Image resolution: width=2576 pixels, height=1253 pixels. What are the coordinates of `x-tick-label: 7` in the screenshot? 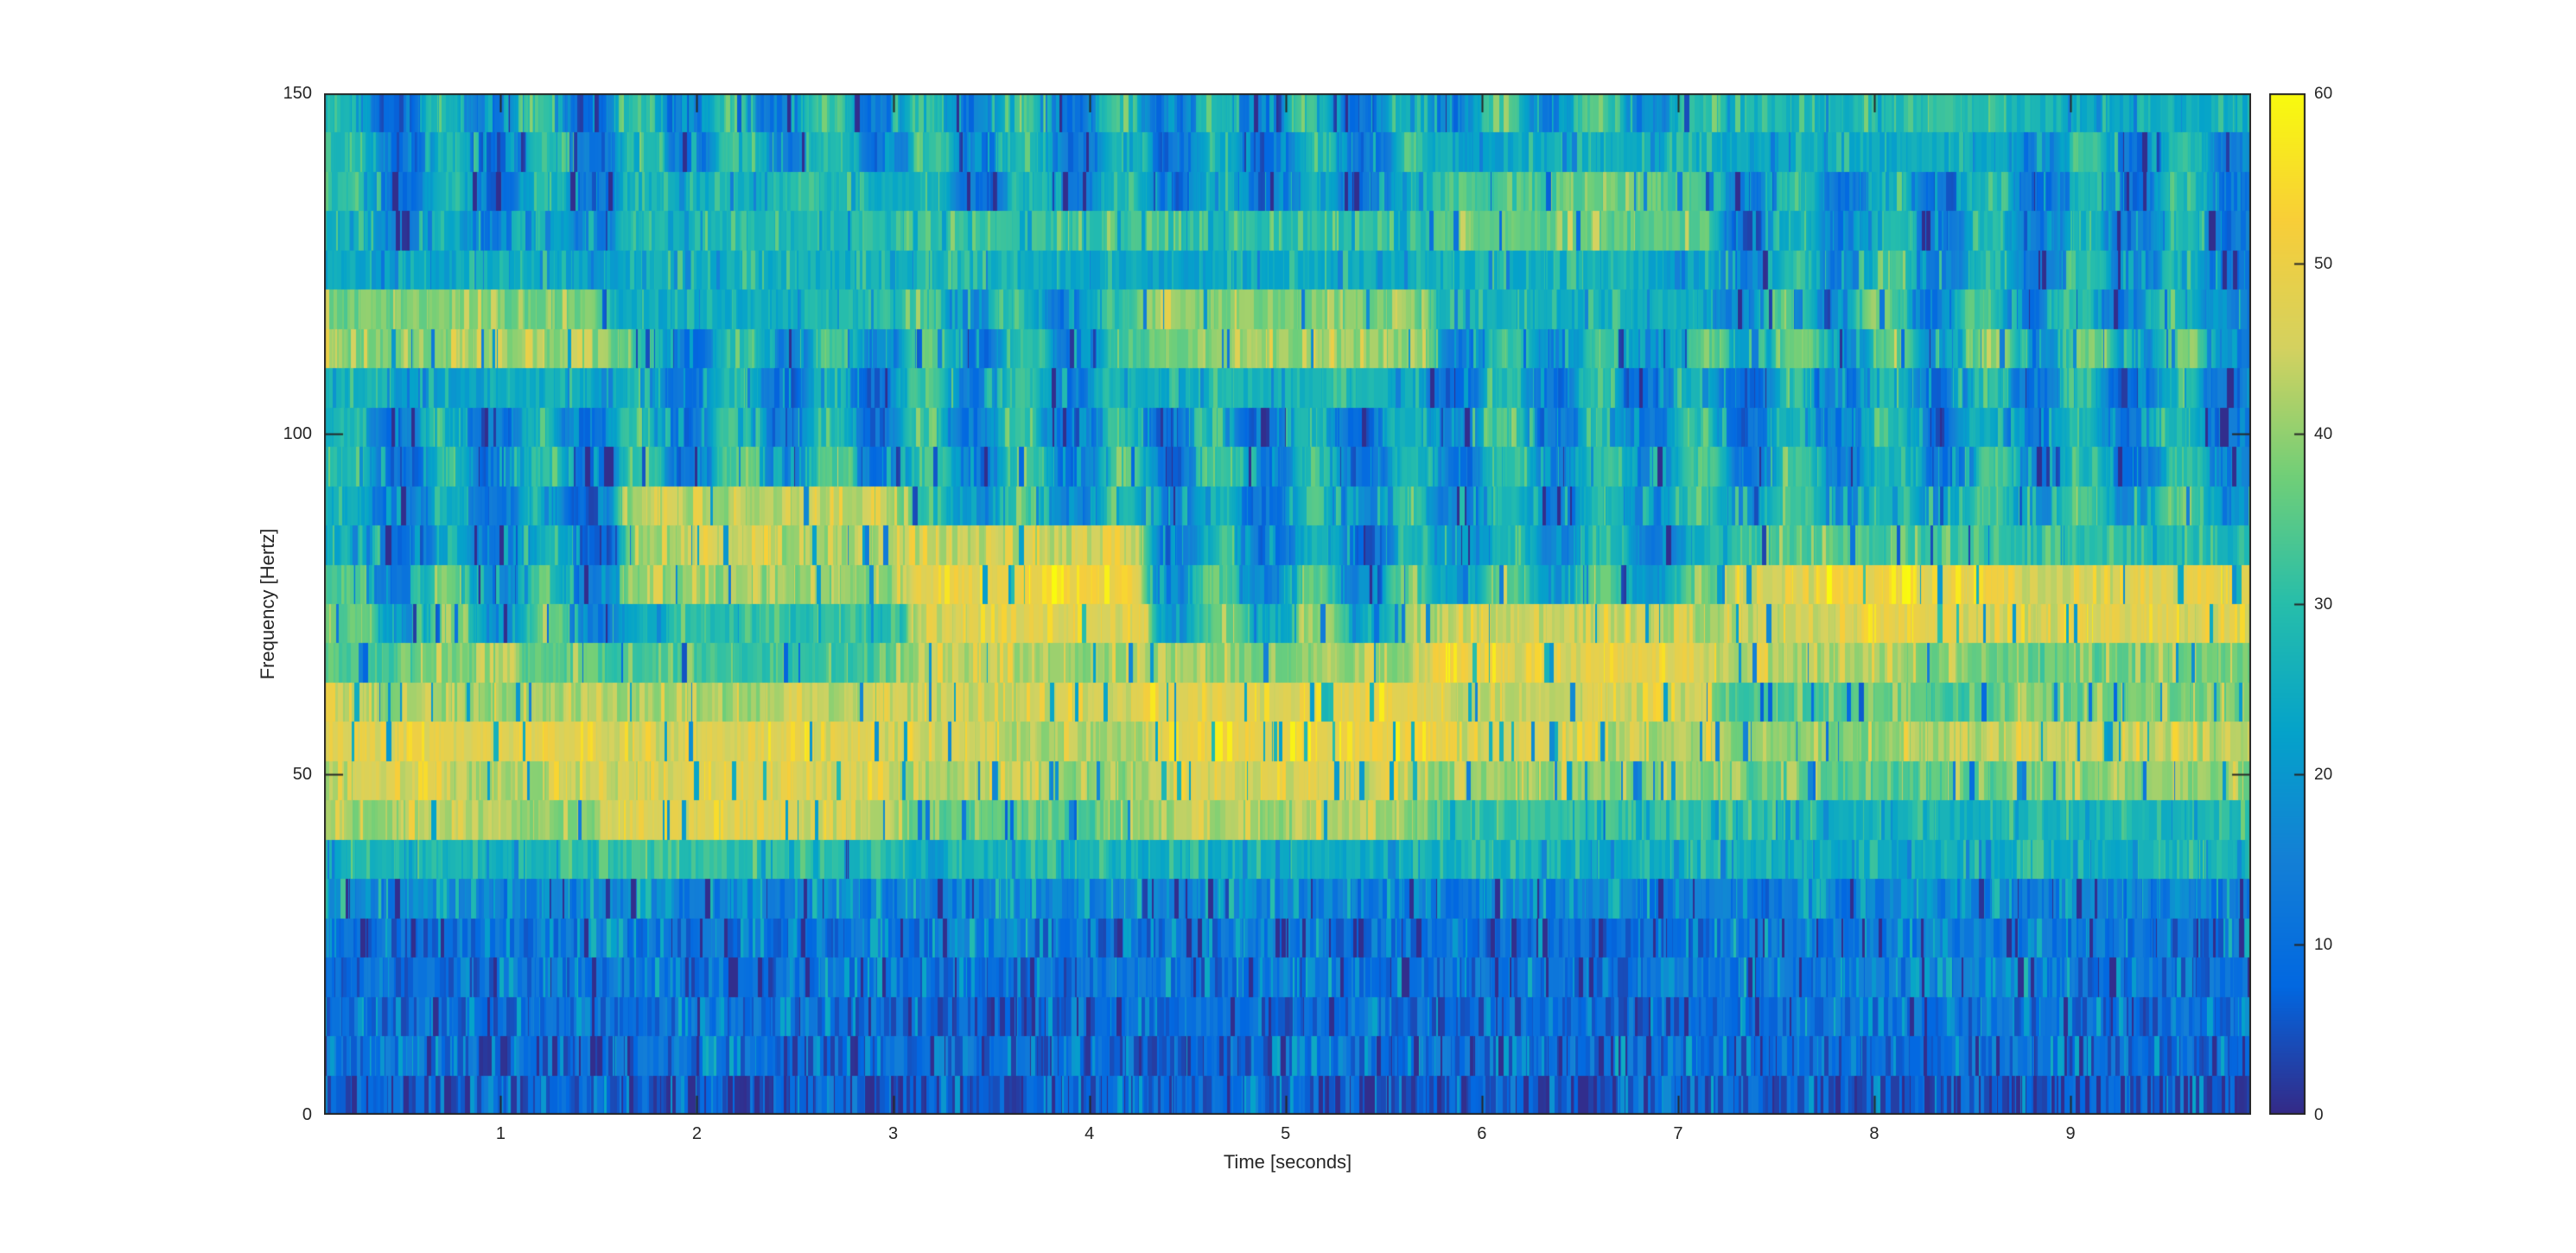 It's located at (1678, 1133).